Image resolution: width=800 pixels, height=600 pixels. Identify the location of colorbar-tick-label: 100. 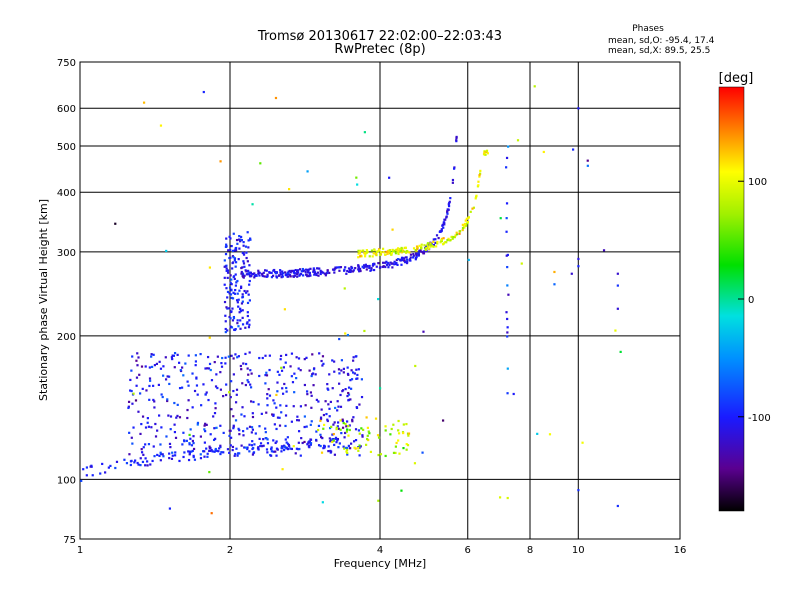
(757, 182).